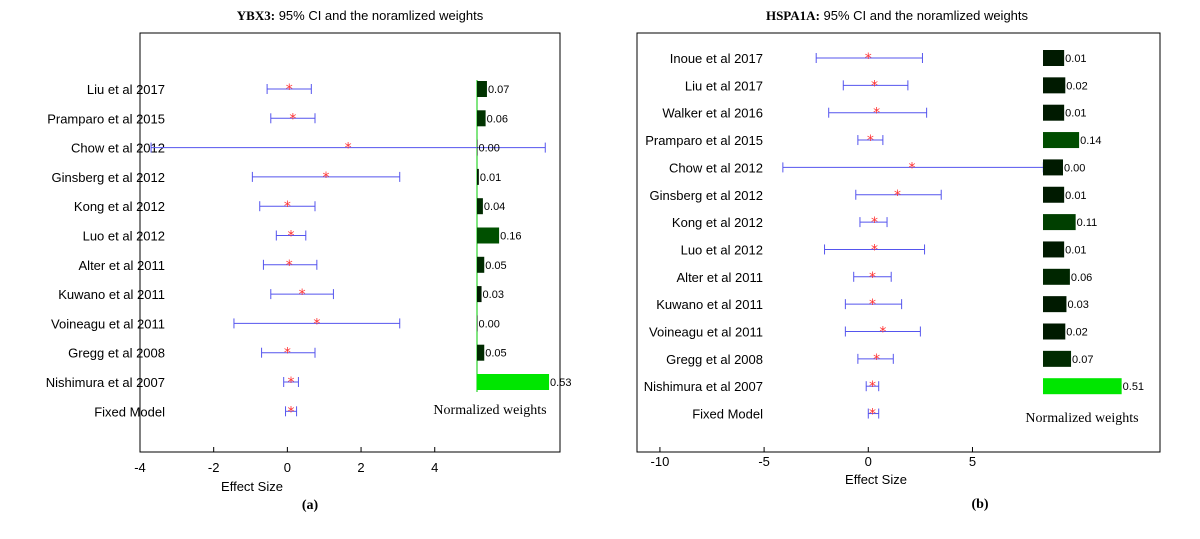  What do you see at coordinates (560, 383) in the screenshot?
I see `weight-value: 0.53` at bounding box center [560, 383].